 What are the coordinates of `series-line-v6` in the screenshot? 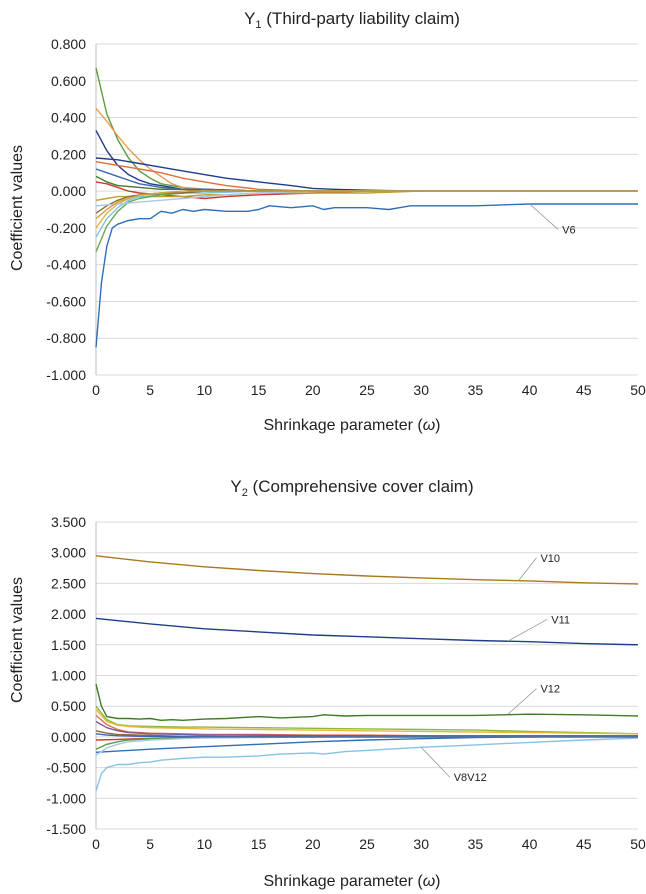 It's located at (366, 275).